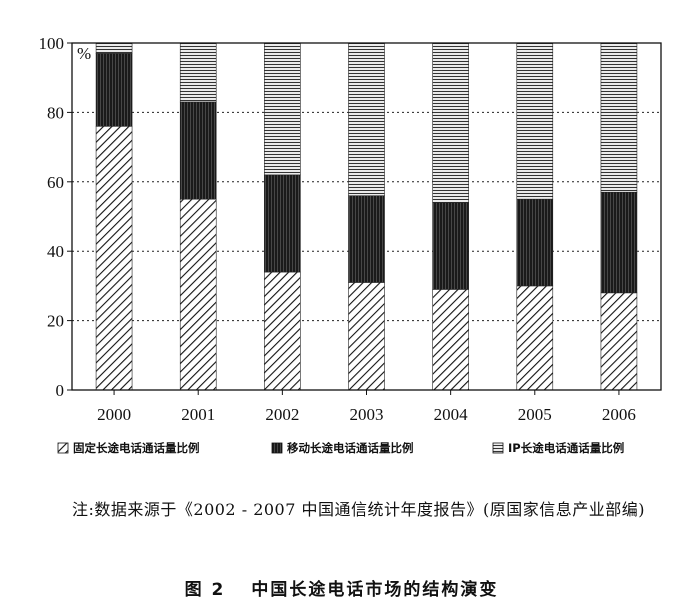 The image size is (683, 605). Describe the element at coordinates (375, 590) in the screenshot. I see `figure-title: 中国长途电话市场的结构演变` at that location.